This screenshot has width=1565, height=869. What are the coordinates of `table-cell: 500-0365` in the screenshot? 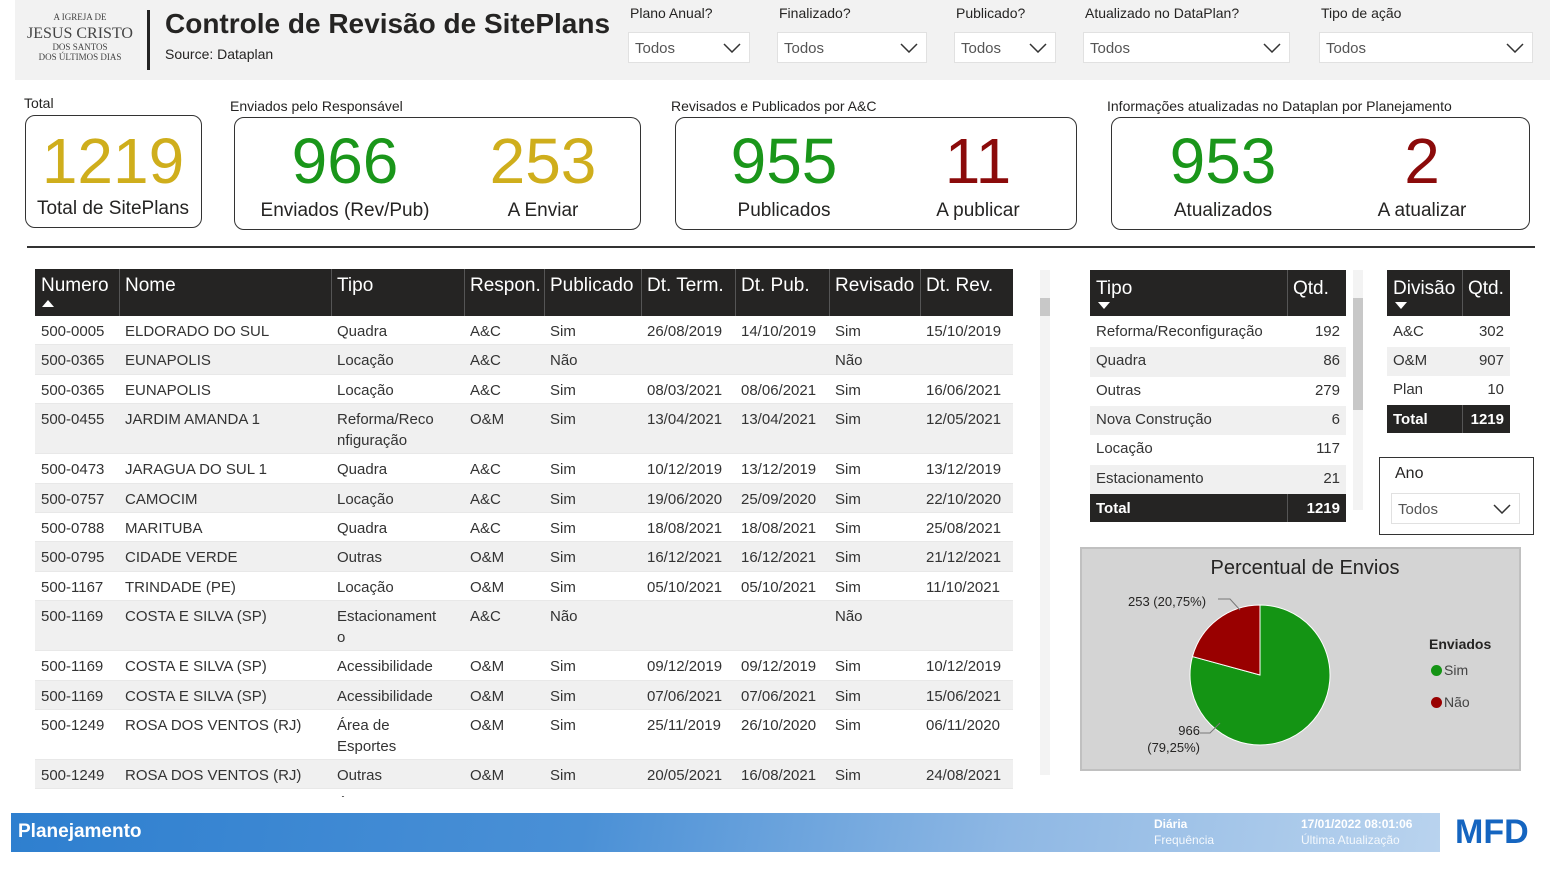 It's located at (73, 361).